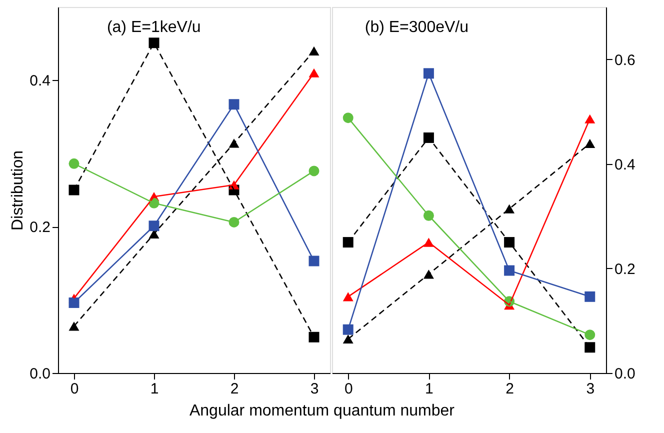 The image size is (664, 433). Describe the element at coordinates (18, 190) in the screenshot. I see `y-axis-title: Distribution` at that location.